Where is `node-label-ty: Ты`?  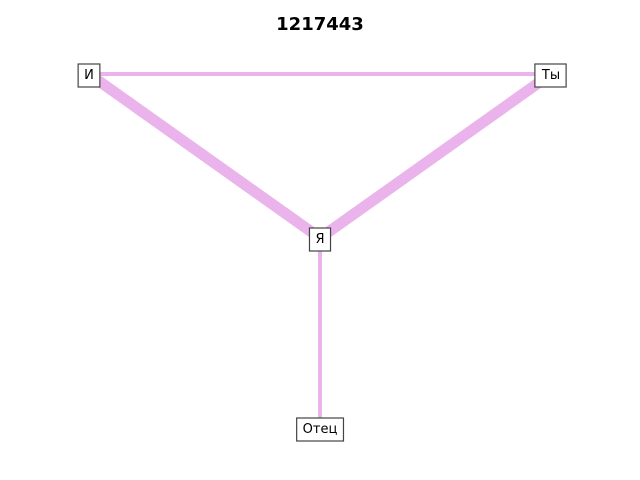 node-label-ty: Ты is located at coordinates (550, 75).